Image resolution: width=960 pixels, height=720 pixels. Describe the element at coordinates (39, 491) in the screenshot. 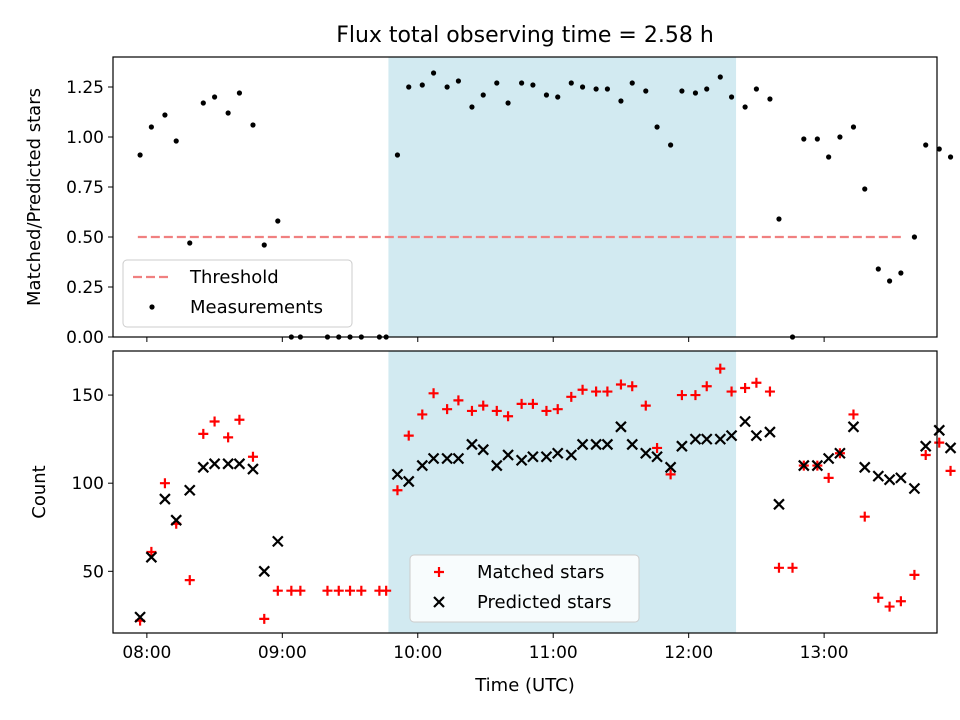

I see `bottom-y-axis-label: Count` at that location.